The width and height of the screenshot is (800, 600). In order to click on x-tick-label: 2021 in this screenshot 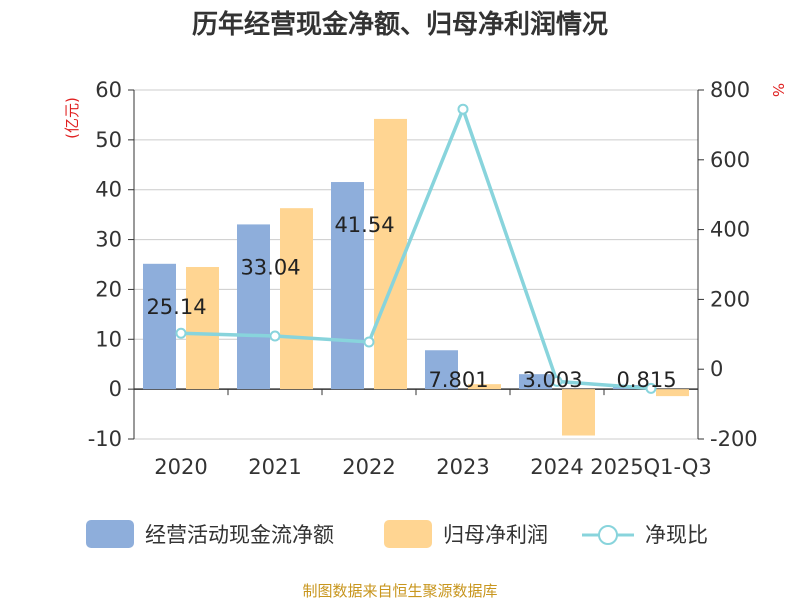, I will do `click(274, 467)`.